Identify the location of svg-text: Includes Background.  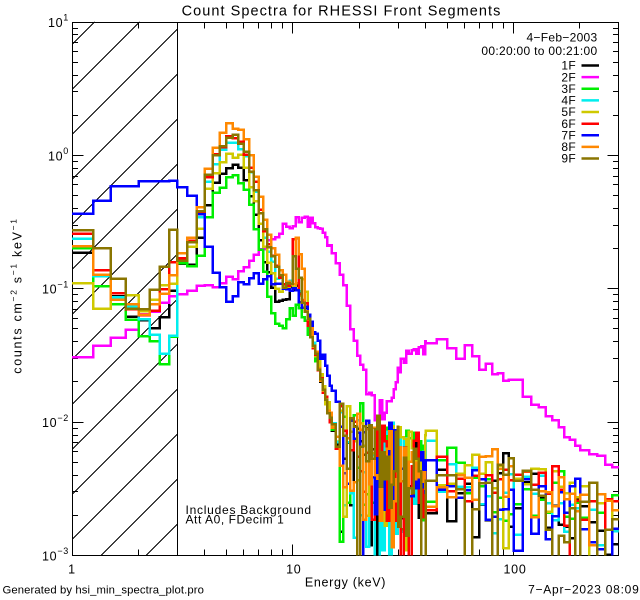
(249, 510).